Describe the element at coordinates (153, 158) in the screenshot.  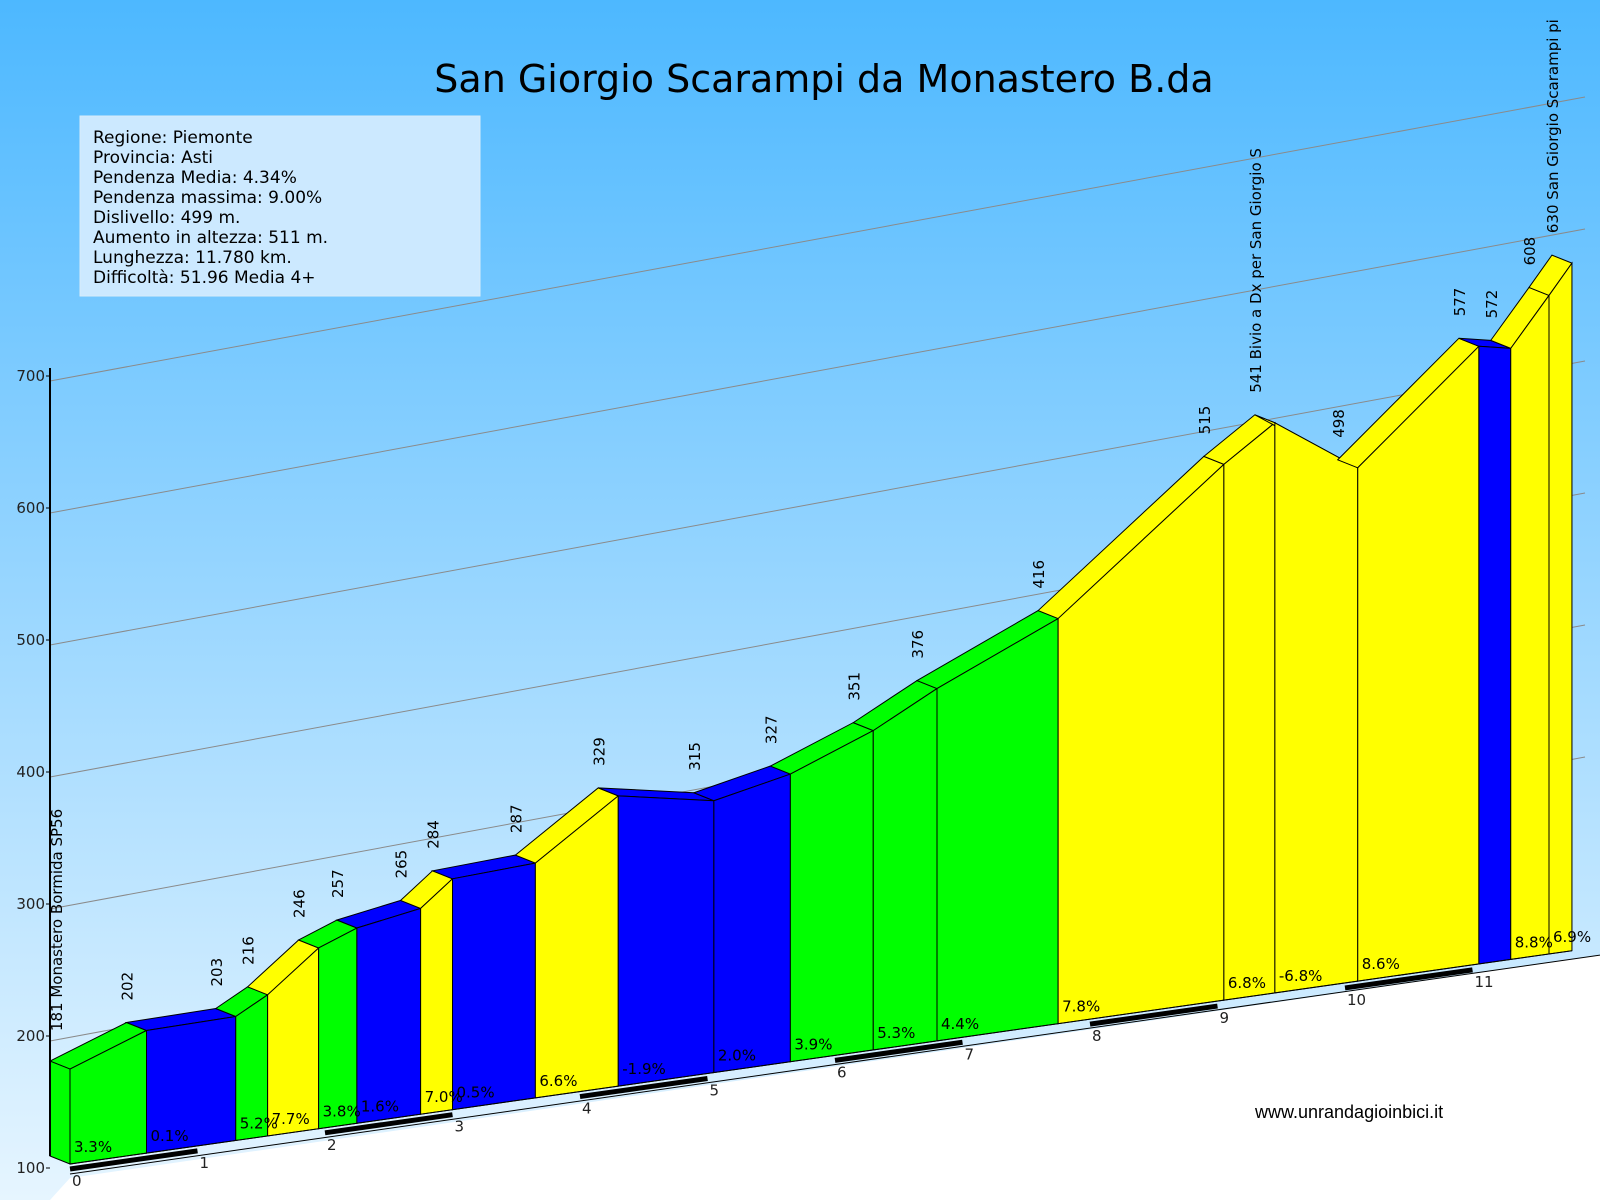
I see `info-province: Provincia: Asti` at that location.